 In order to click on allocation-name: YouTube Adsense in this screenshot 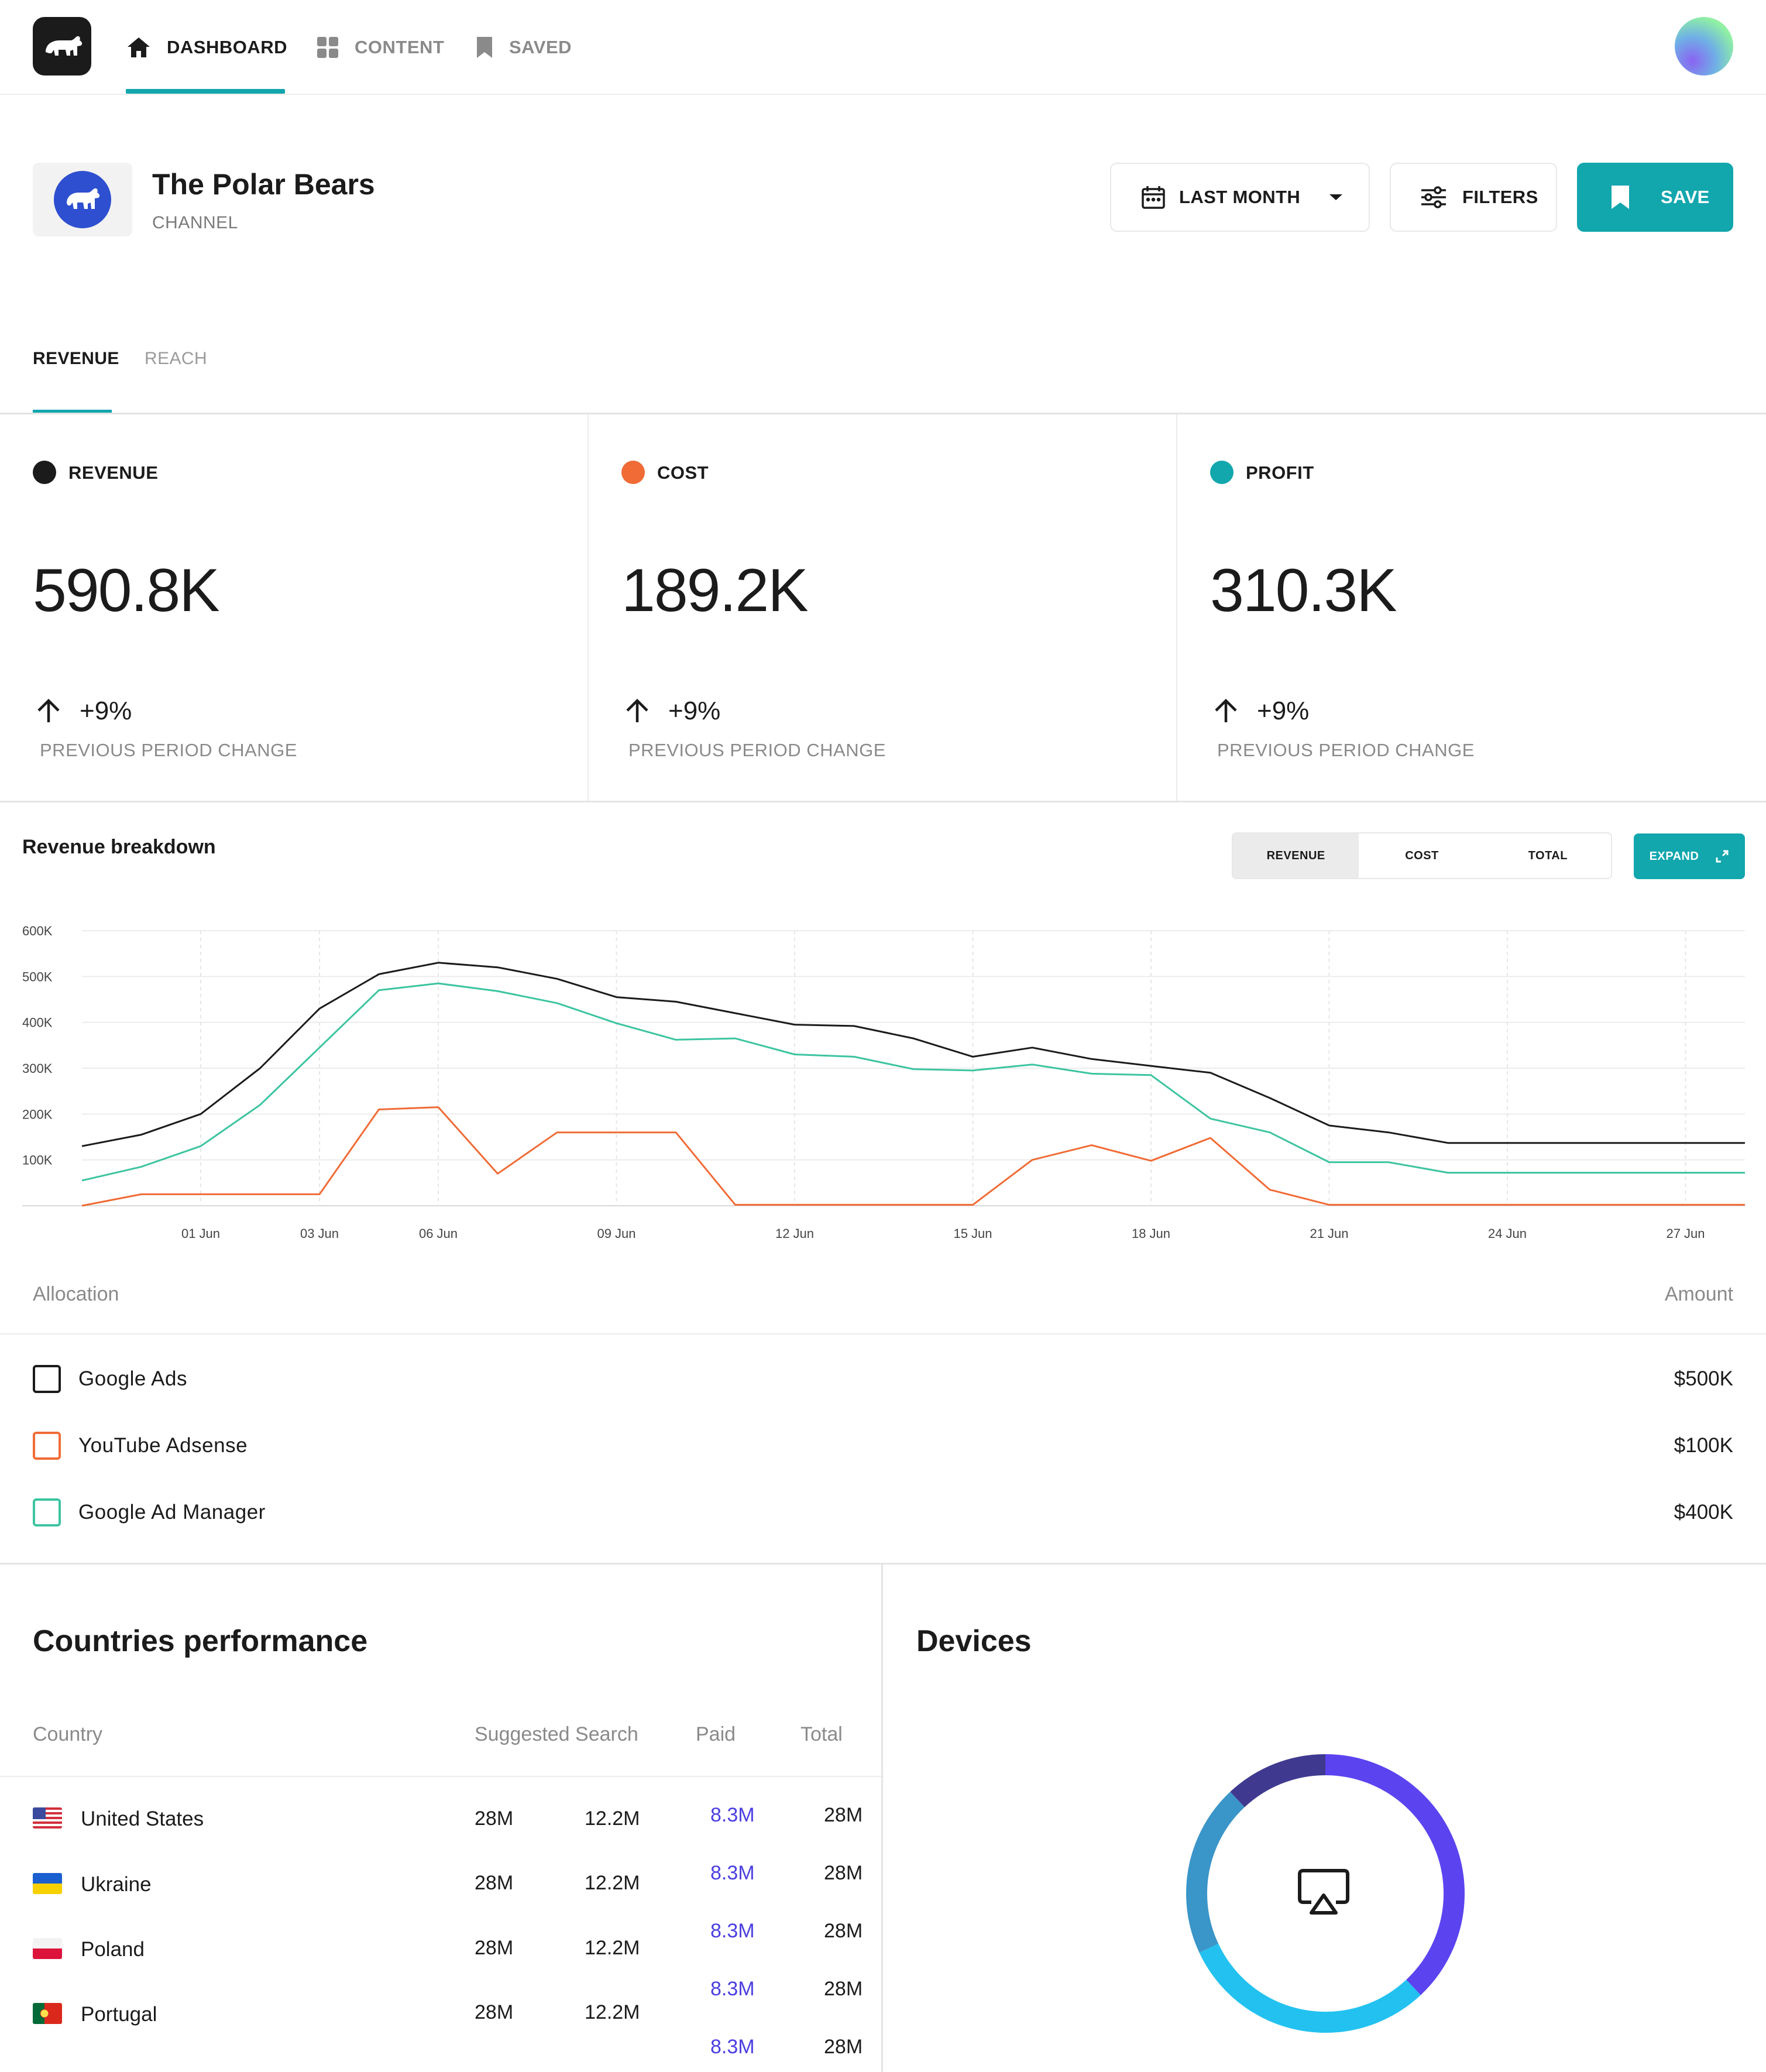, I will do `click(163, 1445)`.